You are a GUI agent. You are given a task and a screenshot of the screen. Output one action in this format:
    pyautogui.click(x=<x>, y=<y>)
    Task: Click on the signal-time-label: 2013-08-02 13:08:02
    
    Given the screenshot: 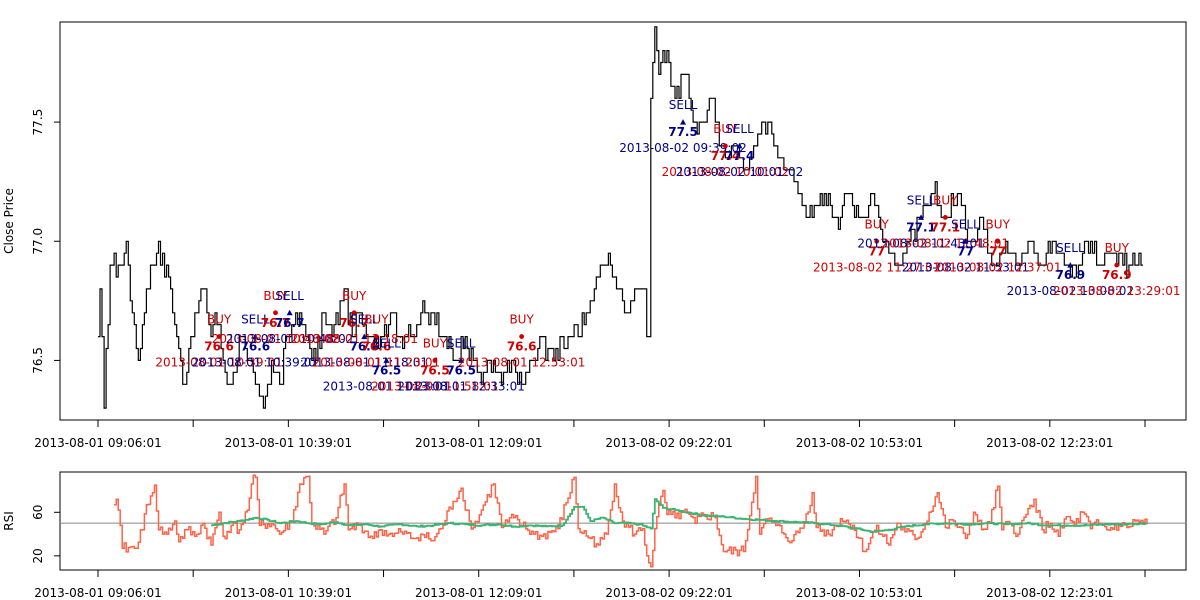 What is the action you would take?
    pyautogui.click(x=1070, y=291)
    